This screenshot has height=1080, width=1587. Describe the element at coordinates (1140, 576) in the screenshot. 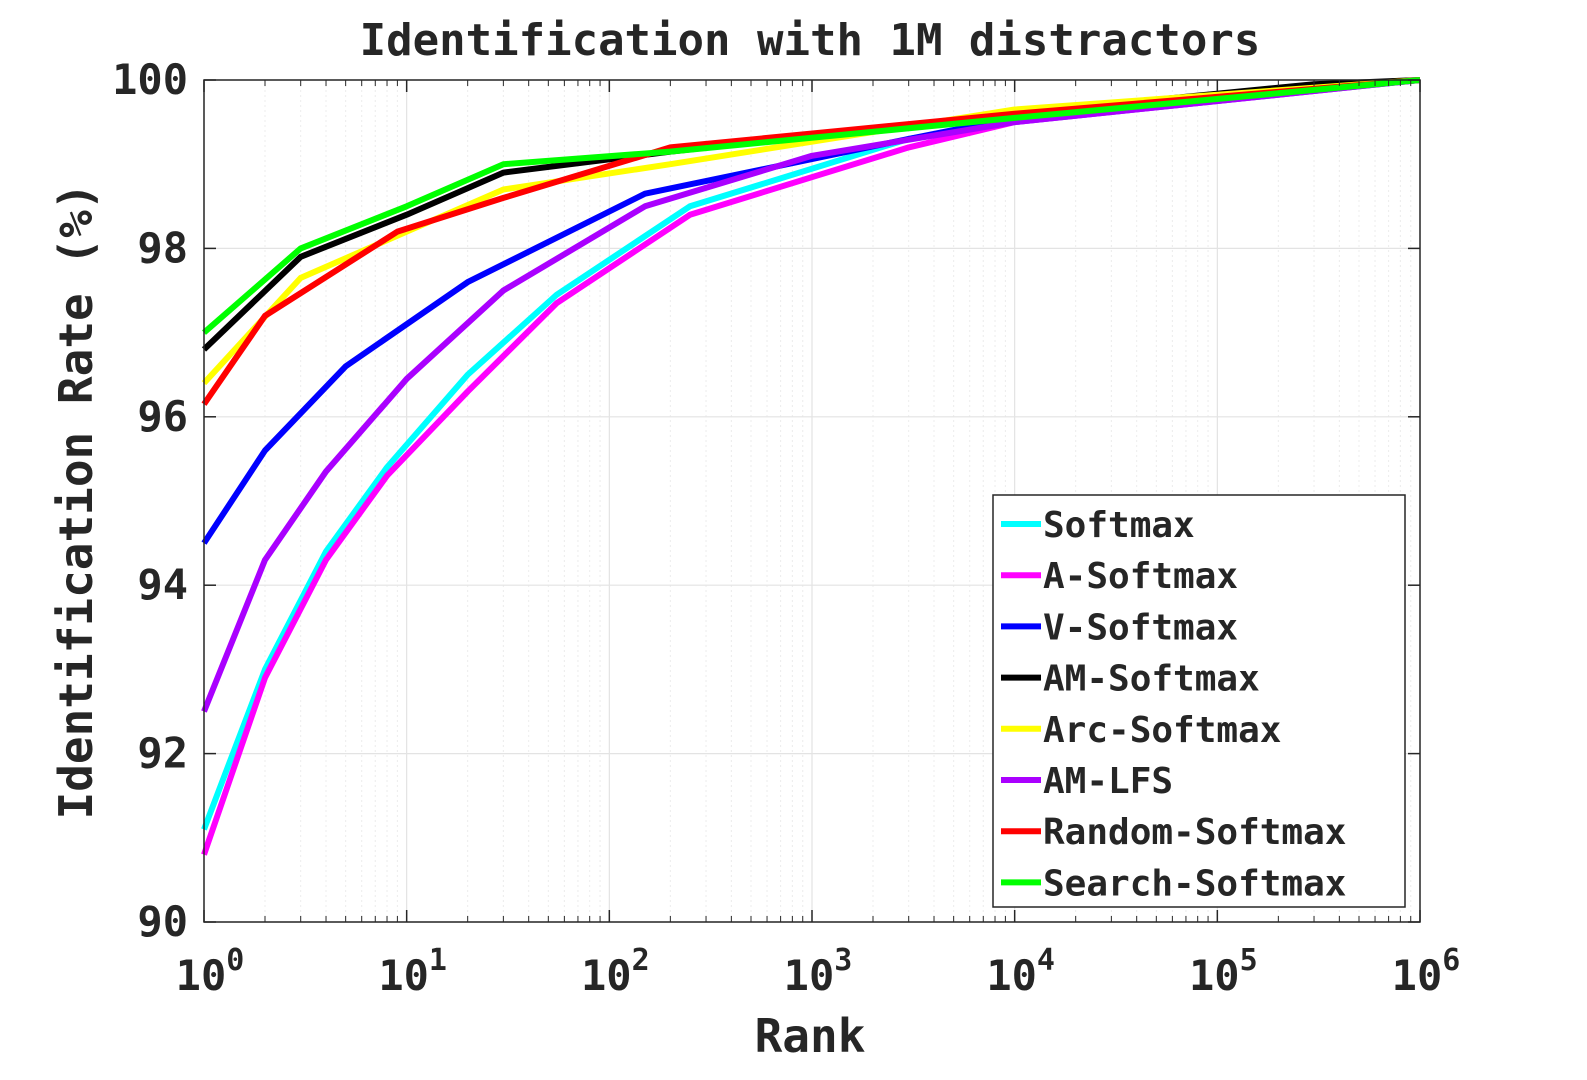

I see `legend-label: A-Softmax` at that location.